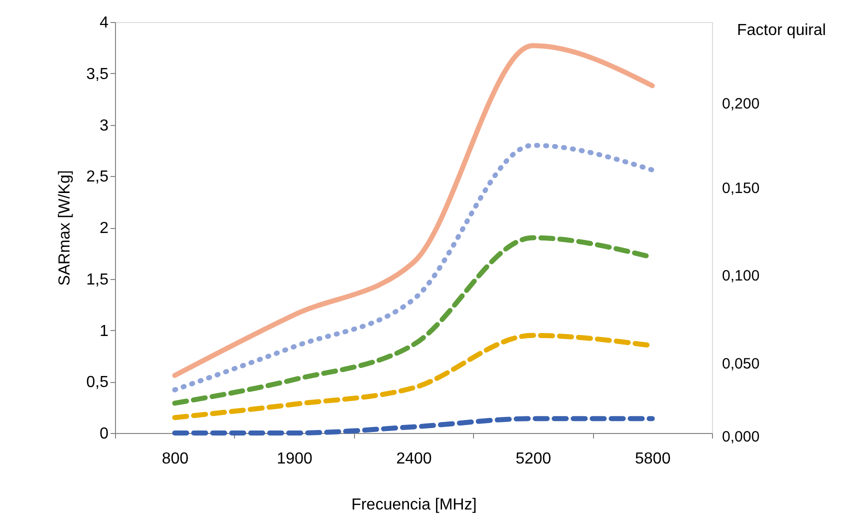  I want to click on y-tick-label: 2, so click(104, 228).